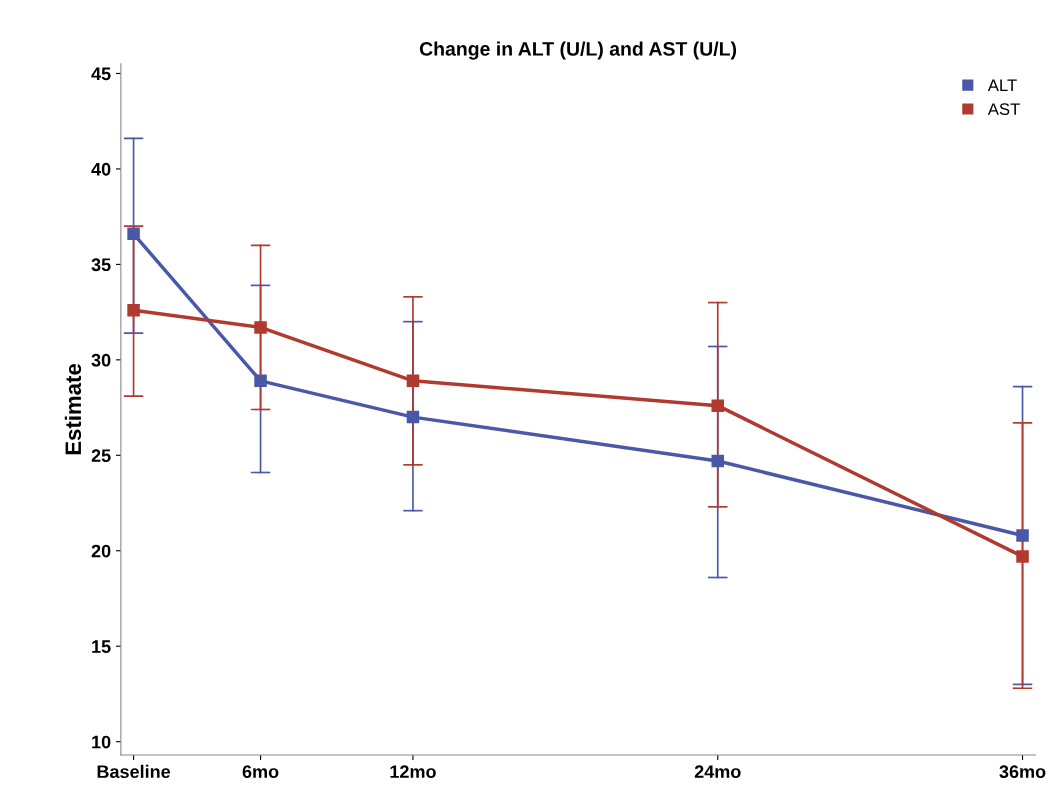 Image resolution: width=1051 pixels, height=799 pixels. Describe the element at coordinates (101, 360) in the screenshot. I see `y-tick-label: 30` at that location.